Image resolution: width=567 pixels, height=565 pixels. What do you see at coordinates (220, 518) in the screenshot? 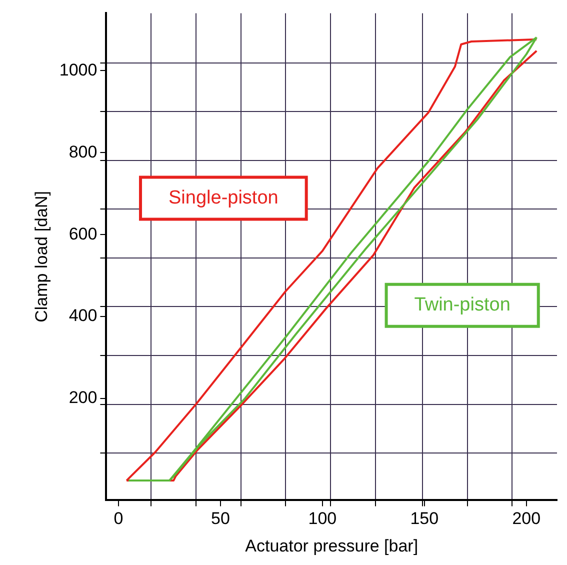
I see `x-tick-label: 50` at bounding box center [220, 518].